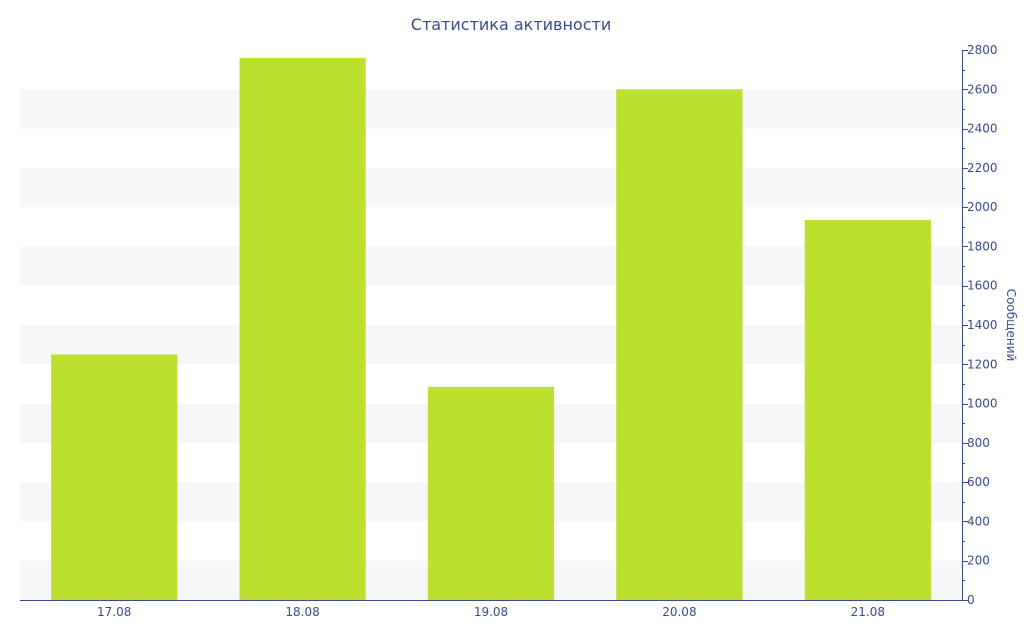 Image resolution: width=1024 pixels, height=640 pixels. What do you see at coordinates (982, 364) in the screenshot?
I see `y-tick-label: 1200` at bounding box center [982, 364].